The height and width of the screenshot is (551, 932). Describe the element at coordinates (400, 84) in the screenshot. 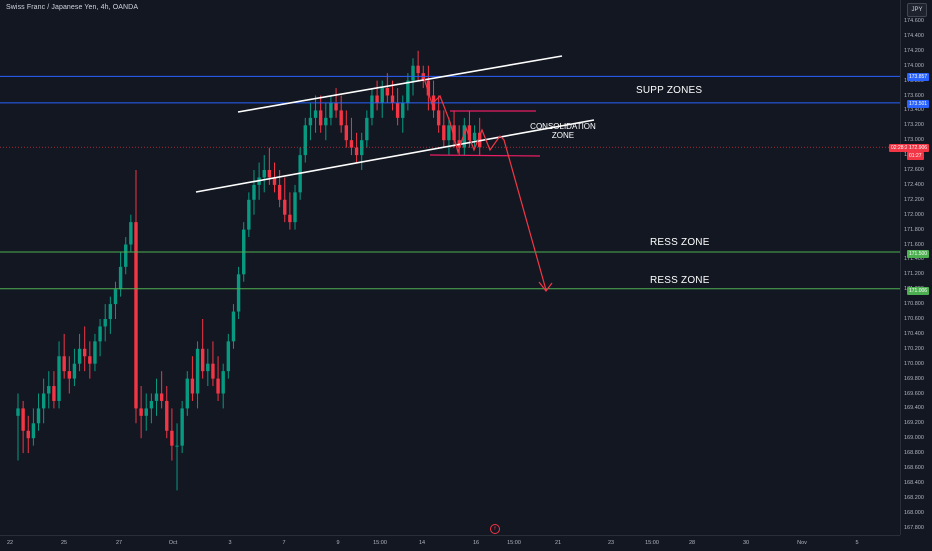

I see `channel-upper-trendline` at that location.